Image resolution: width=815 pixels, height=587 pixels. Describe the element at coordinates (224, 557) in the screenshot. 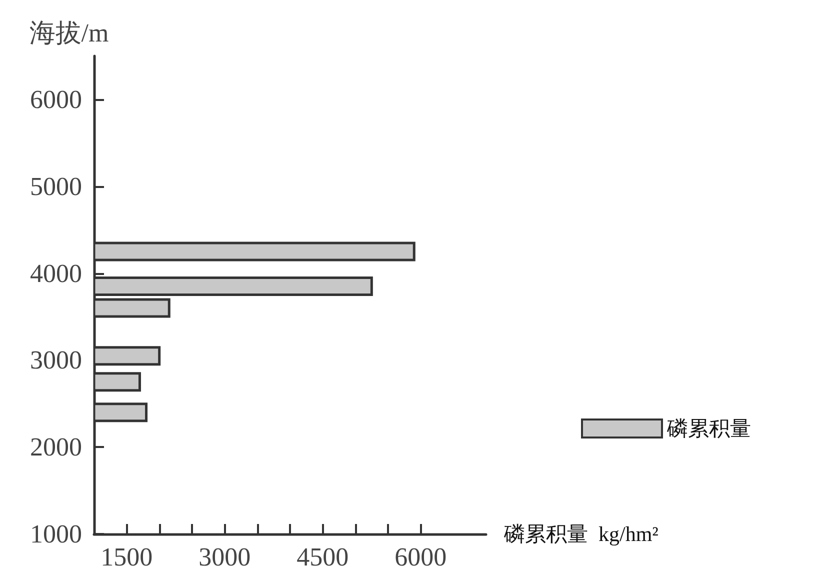

I see `x-tick-label: 3000` at that location.